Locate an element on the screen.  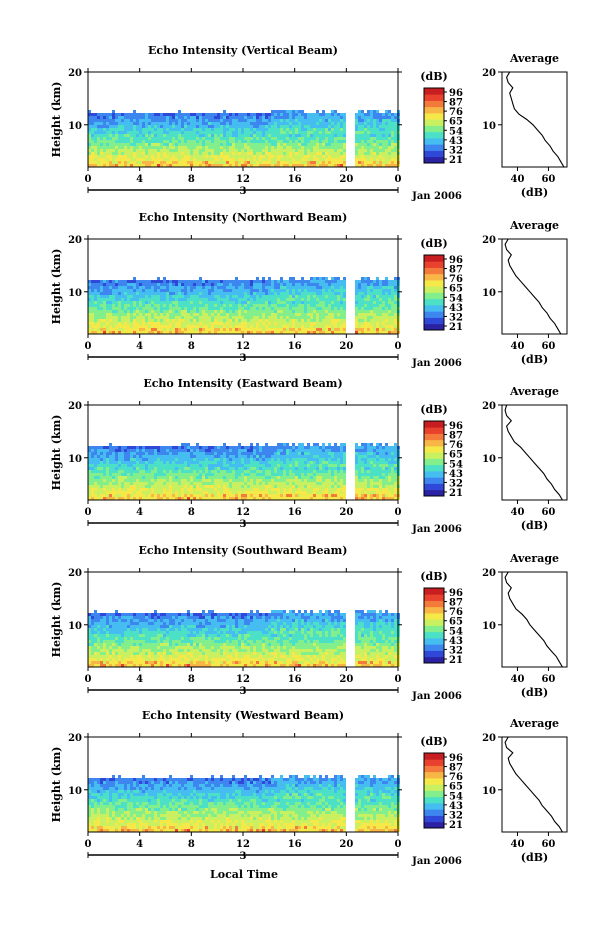
profile-title: Average is located at coordinates (534, 225).